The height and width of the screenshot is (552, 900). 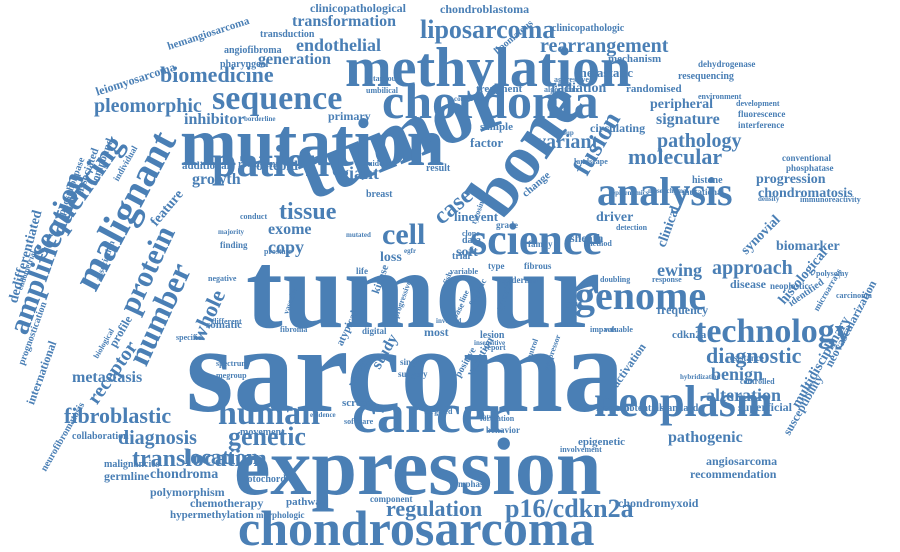 What do you see at coordinates (488, 68) in the screenshot?
I see `word: methylation` at bounding box center [488, 68].